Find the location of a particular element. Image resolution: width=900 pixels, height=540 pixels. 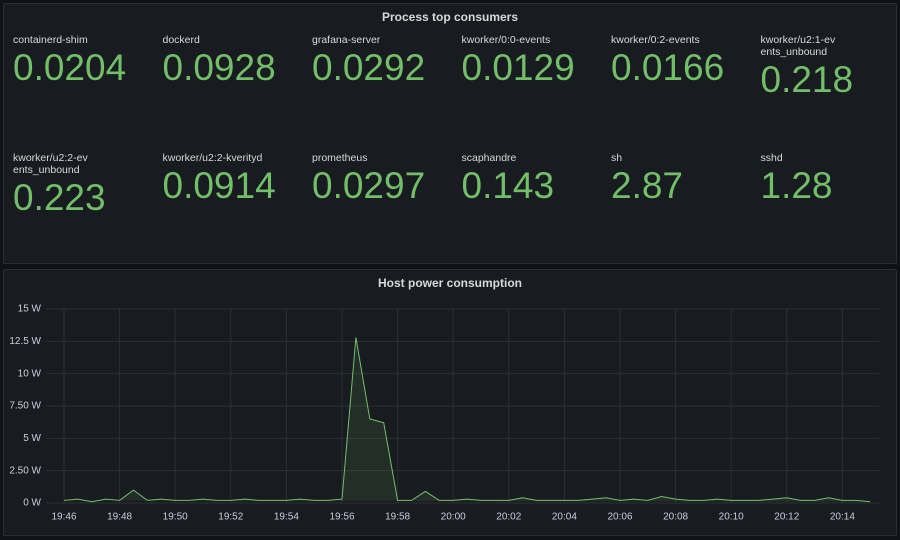

y-tick-label: 0 W is located at coordinates (32, 503).